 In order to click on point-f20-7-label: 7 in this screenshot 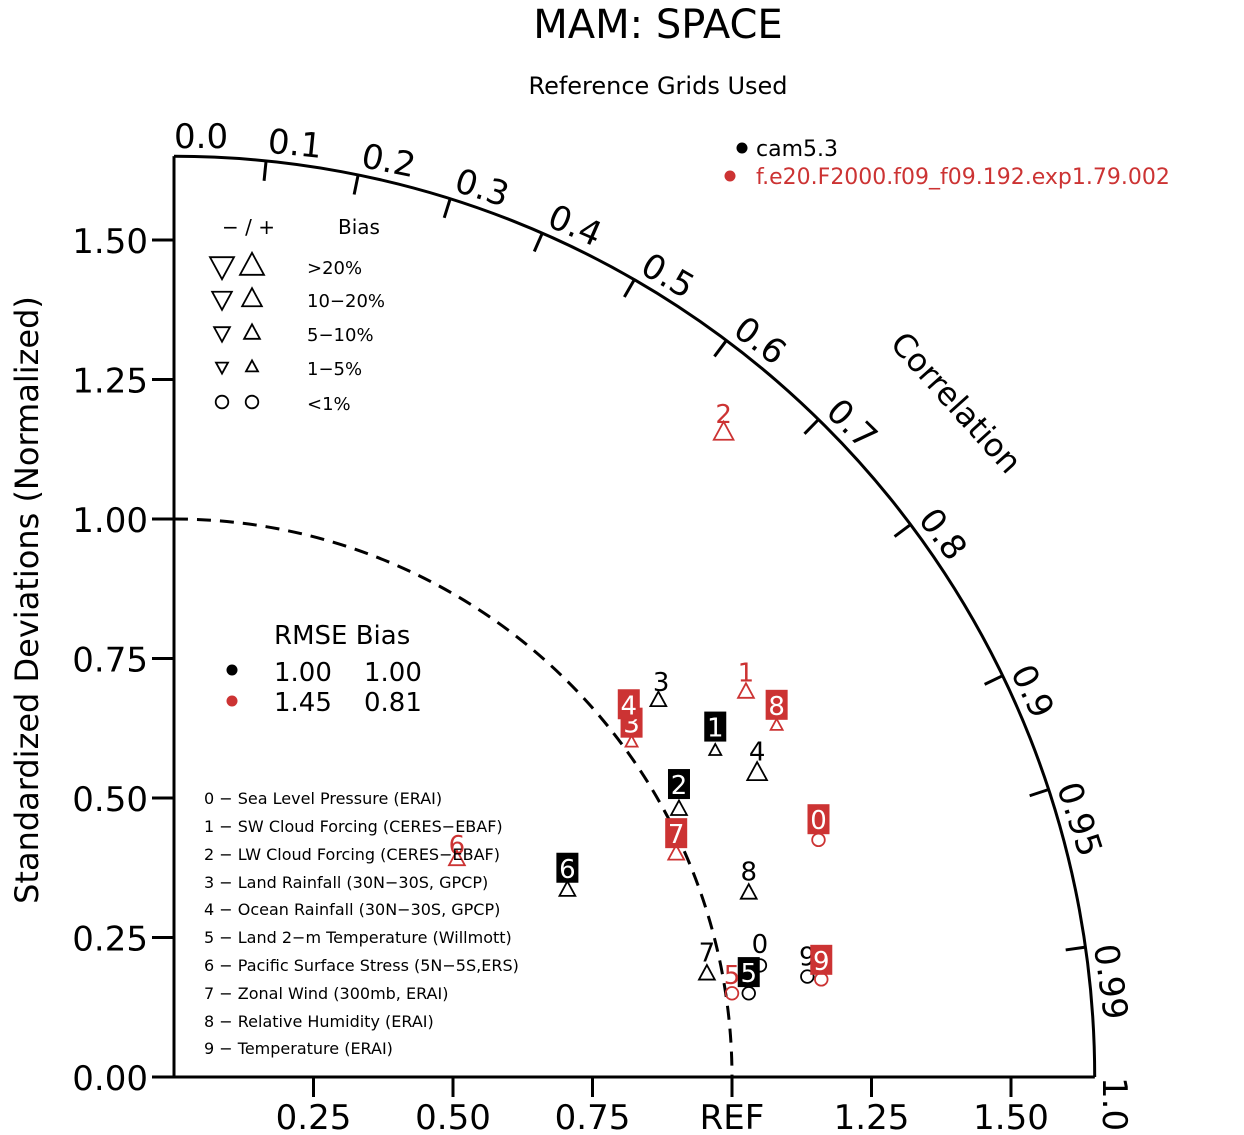, I will do `click(676, 835)`.